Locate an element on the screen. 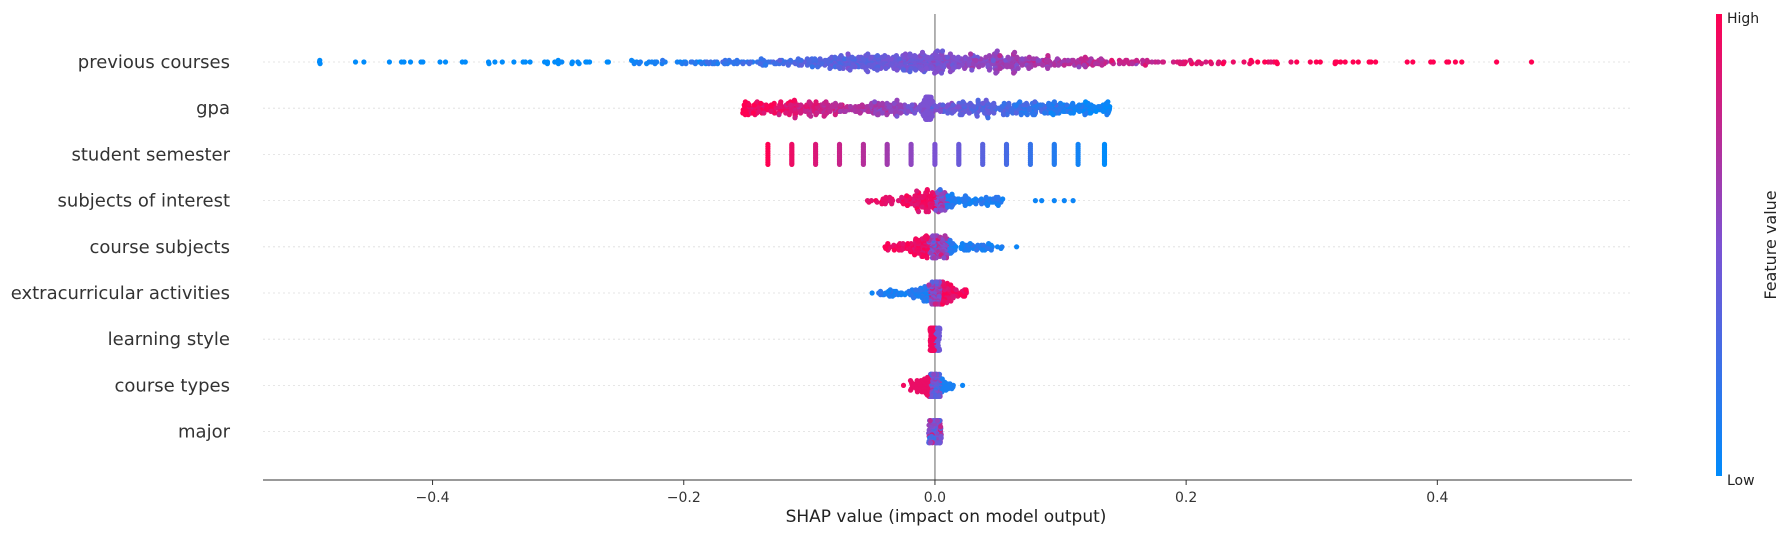  feature-label: course types is located at coordinates (172, 385).